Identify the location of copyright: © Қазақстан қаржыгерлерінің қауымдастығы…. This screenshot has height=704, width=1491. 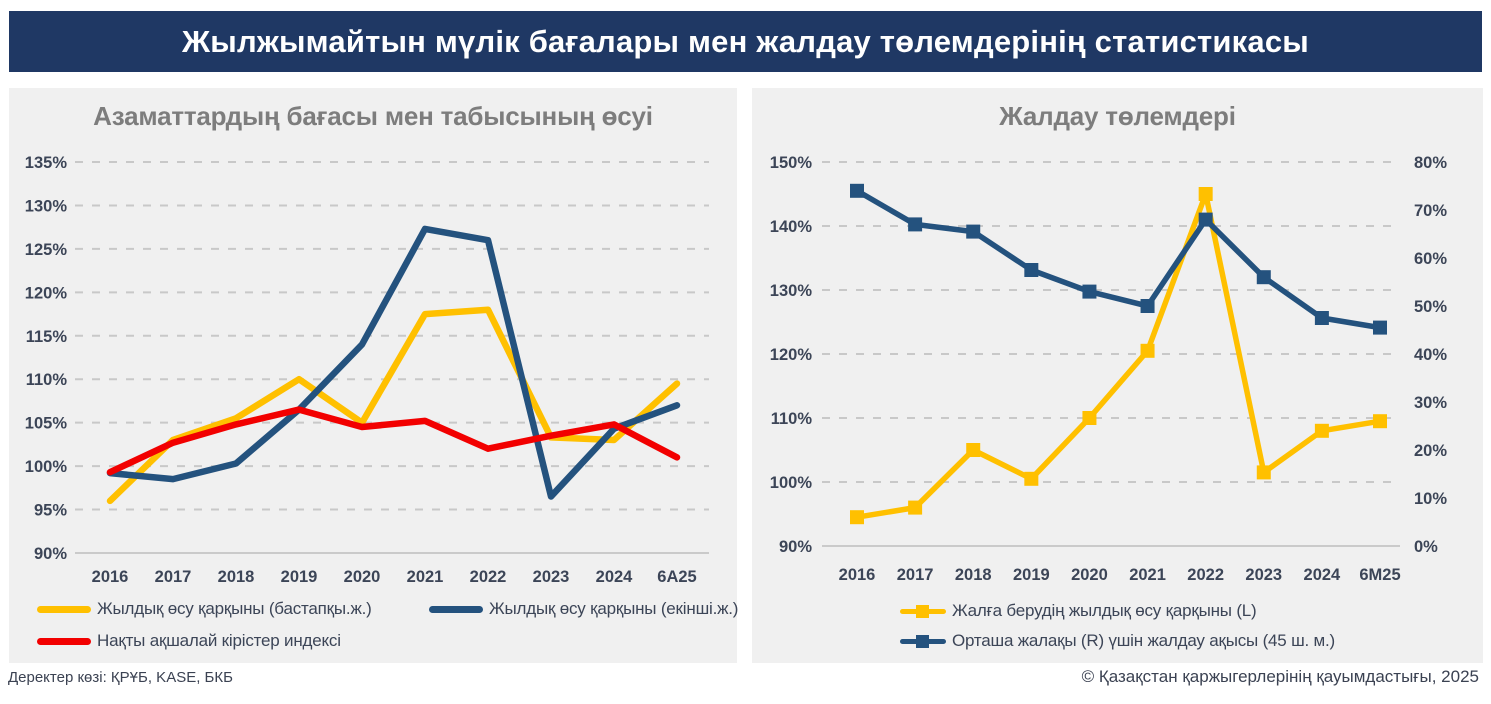
(1280, 676).